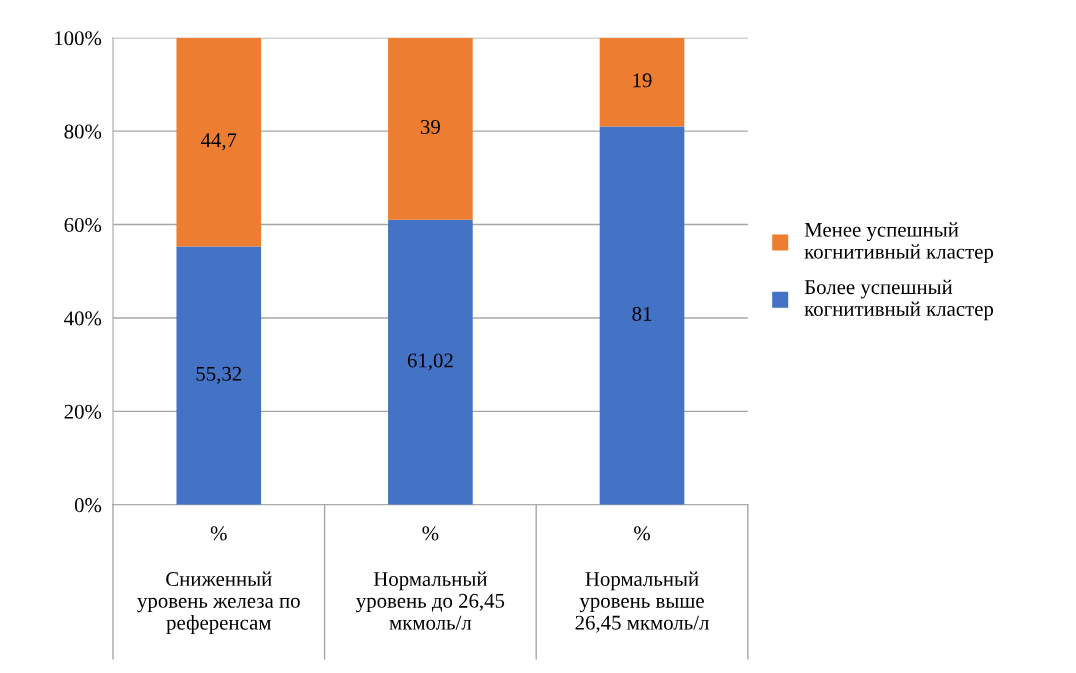  Describe the element at coordinates (83, 131) in the screenshot. I see `y-tick-label: 80%` at that location.